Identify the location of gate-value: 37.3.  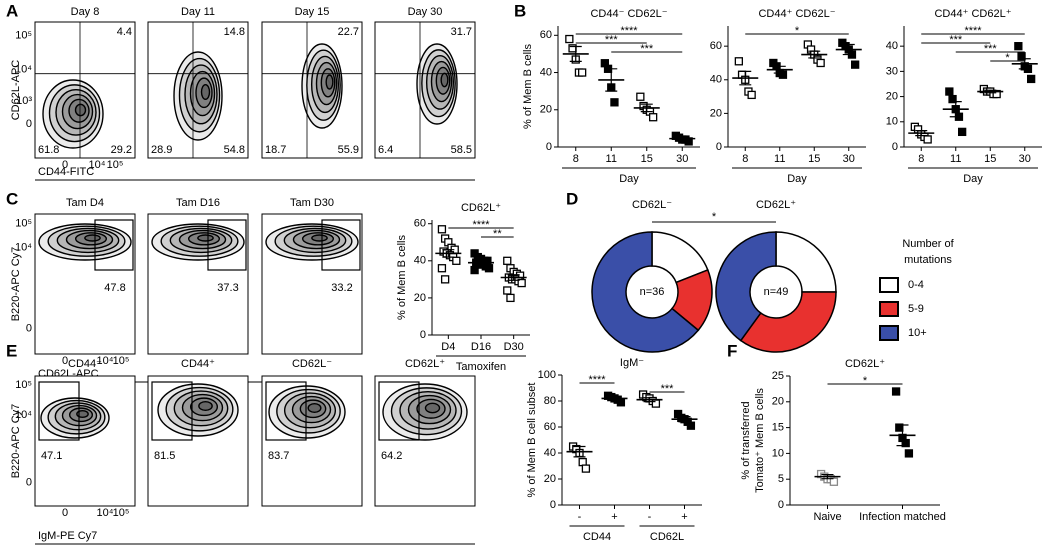
(227, 288).